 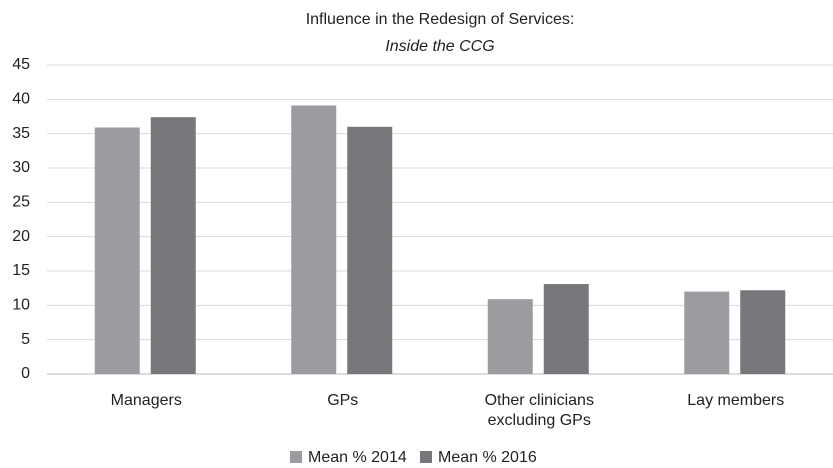 I want to click on y-tick-label: 30, so click(x=21, y=167).